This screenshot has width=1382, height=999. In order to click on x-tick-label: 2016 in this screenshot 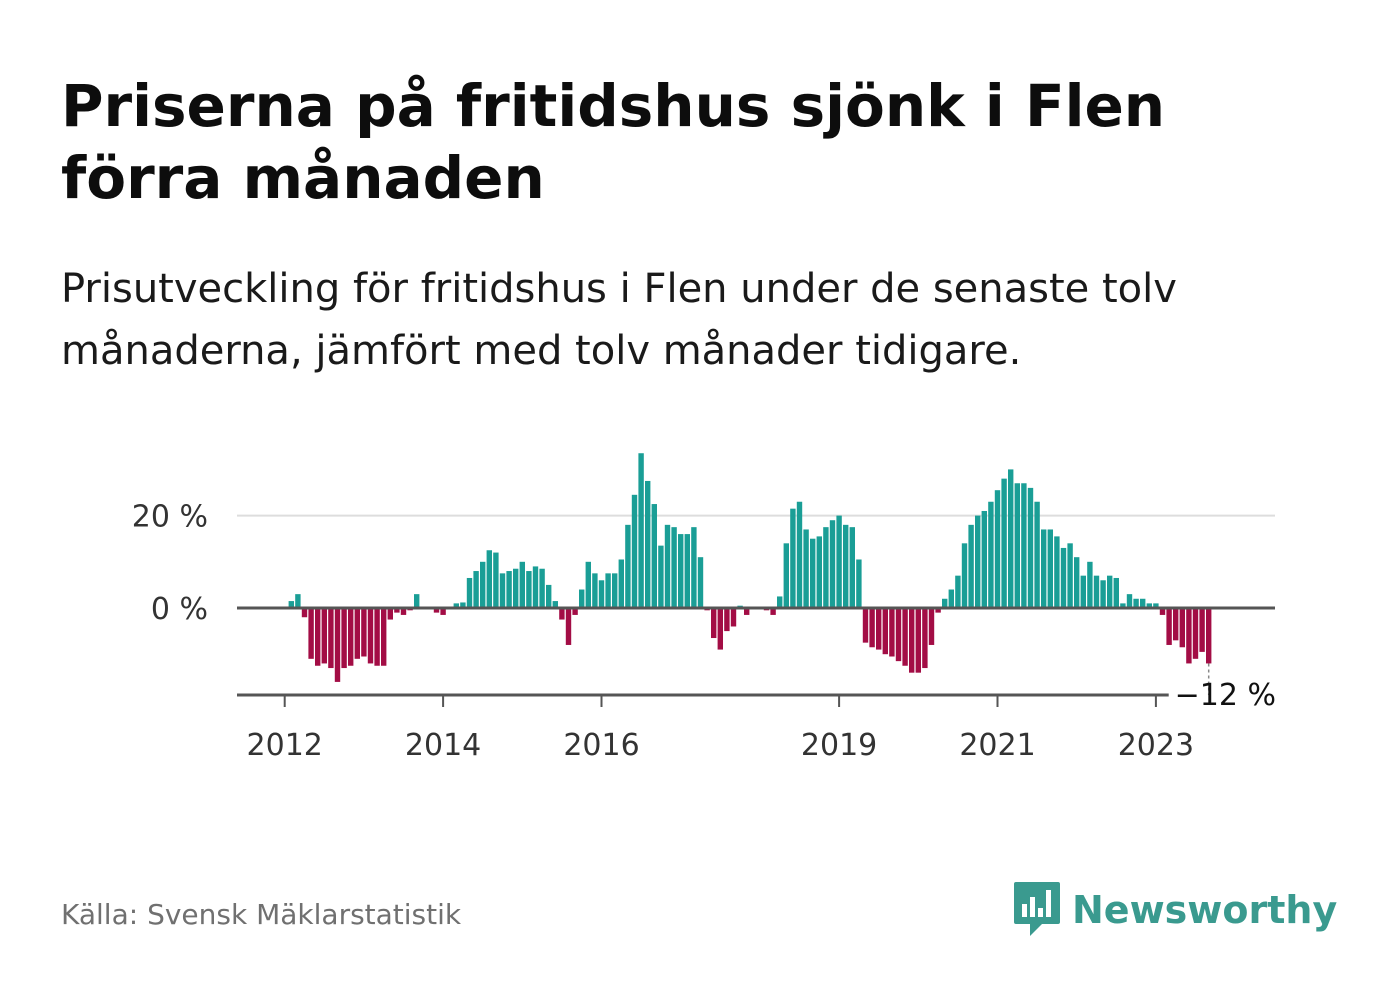, I will do `click(601, 745)`.